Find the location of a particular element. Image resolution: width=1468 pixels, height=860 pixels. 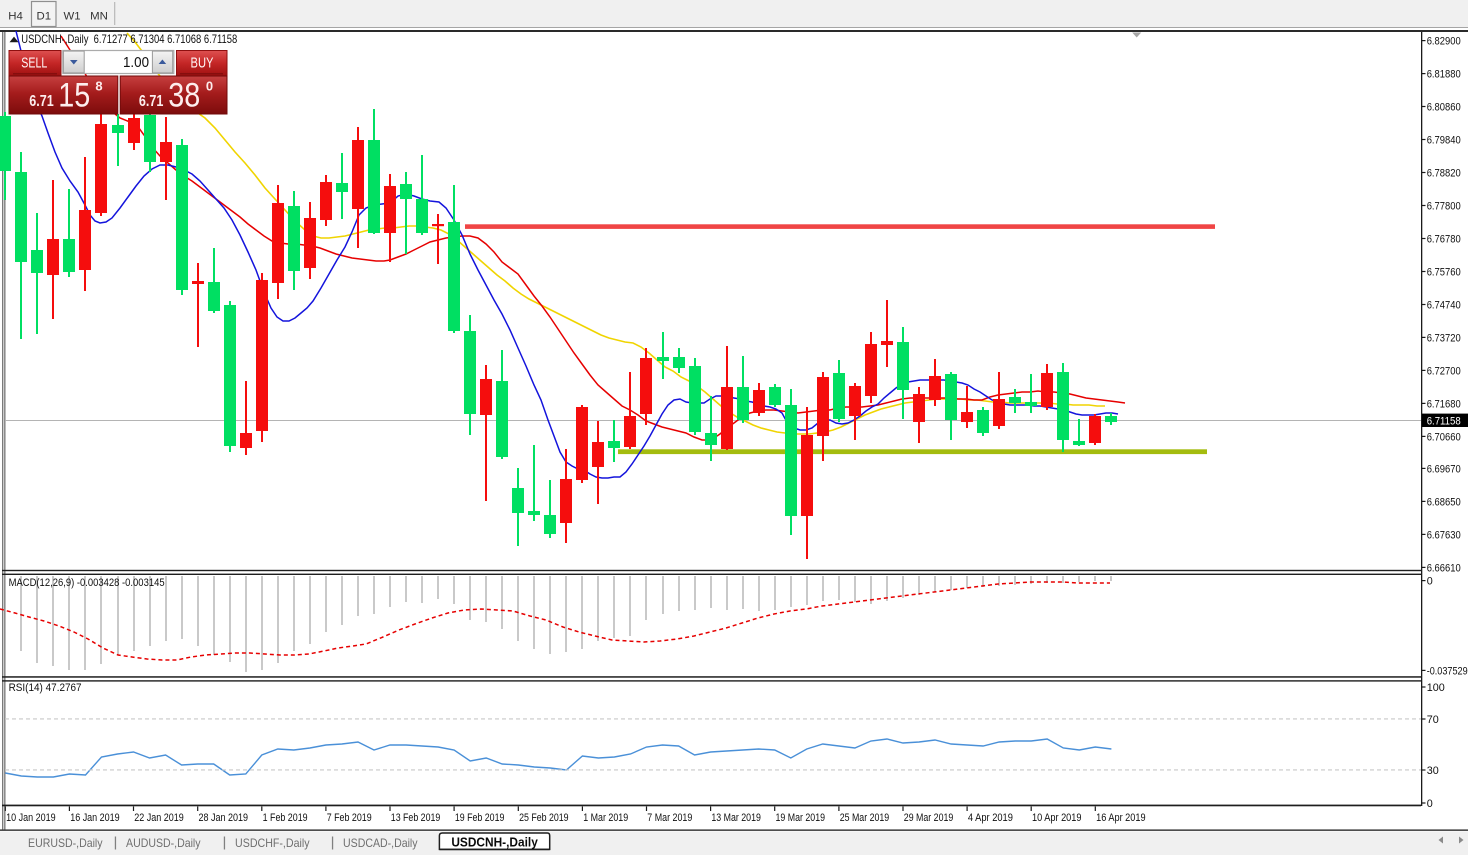

svg-text: 100 is located at coordinates (1436, 688).